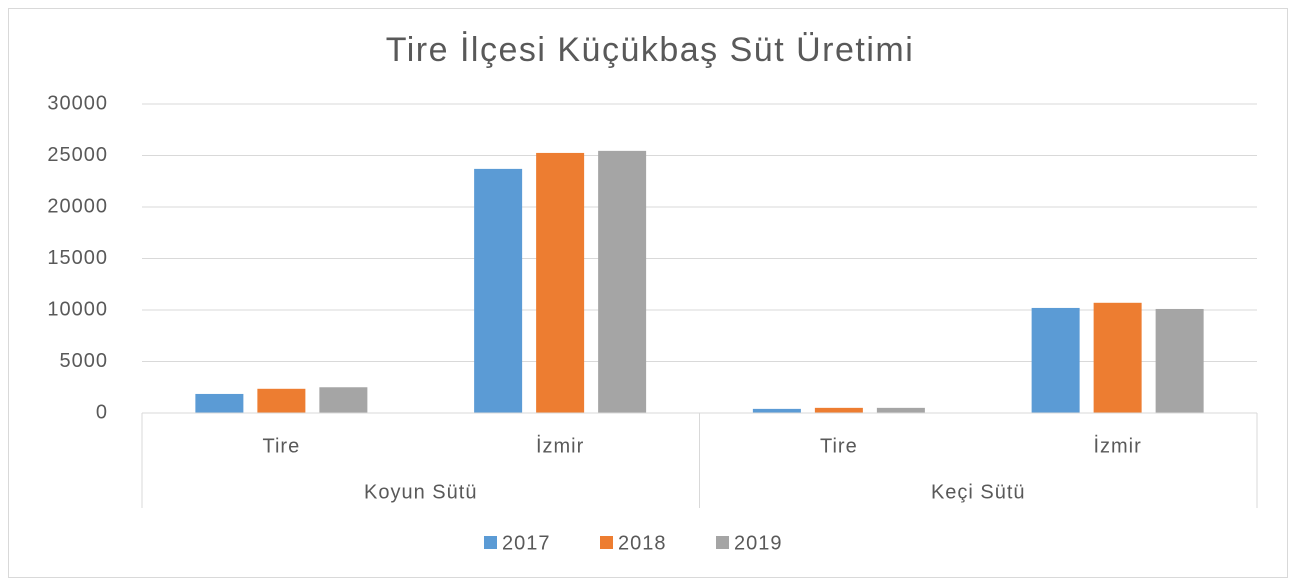  I want to click on y-tick-label: 5000, so click(84, 361).